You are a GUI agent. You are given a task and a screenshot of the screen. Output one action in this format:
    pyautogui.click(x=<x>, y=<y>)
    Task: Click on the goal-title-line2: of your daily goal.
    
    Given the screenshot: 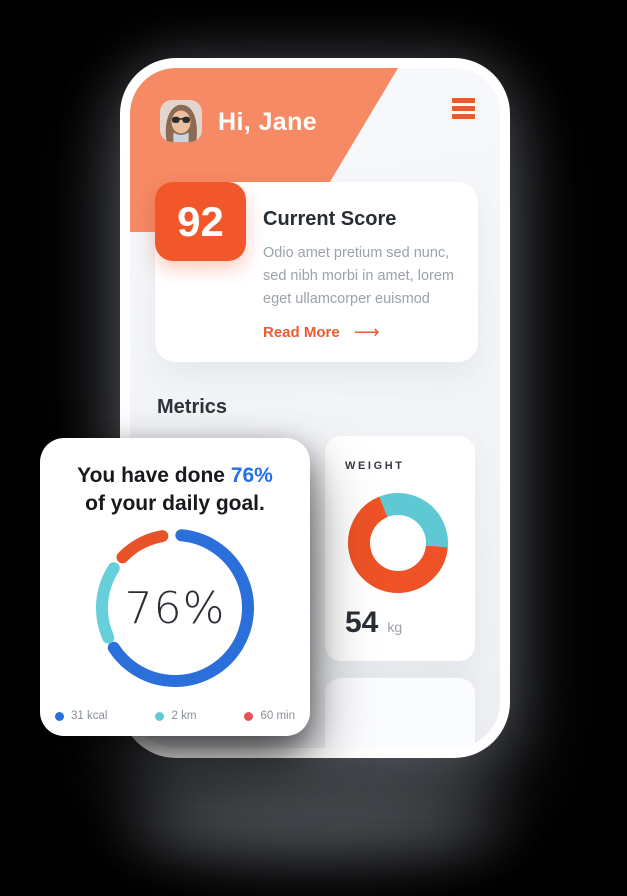 What is the action you would take?
    pyautogui.click(x=175, y=503)
    